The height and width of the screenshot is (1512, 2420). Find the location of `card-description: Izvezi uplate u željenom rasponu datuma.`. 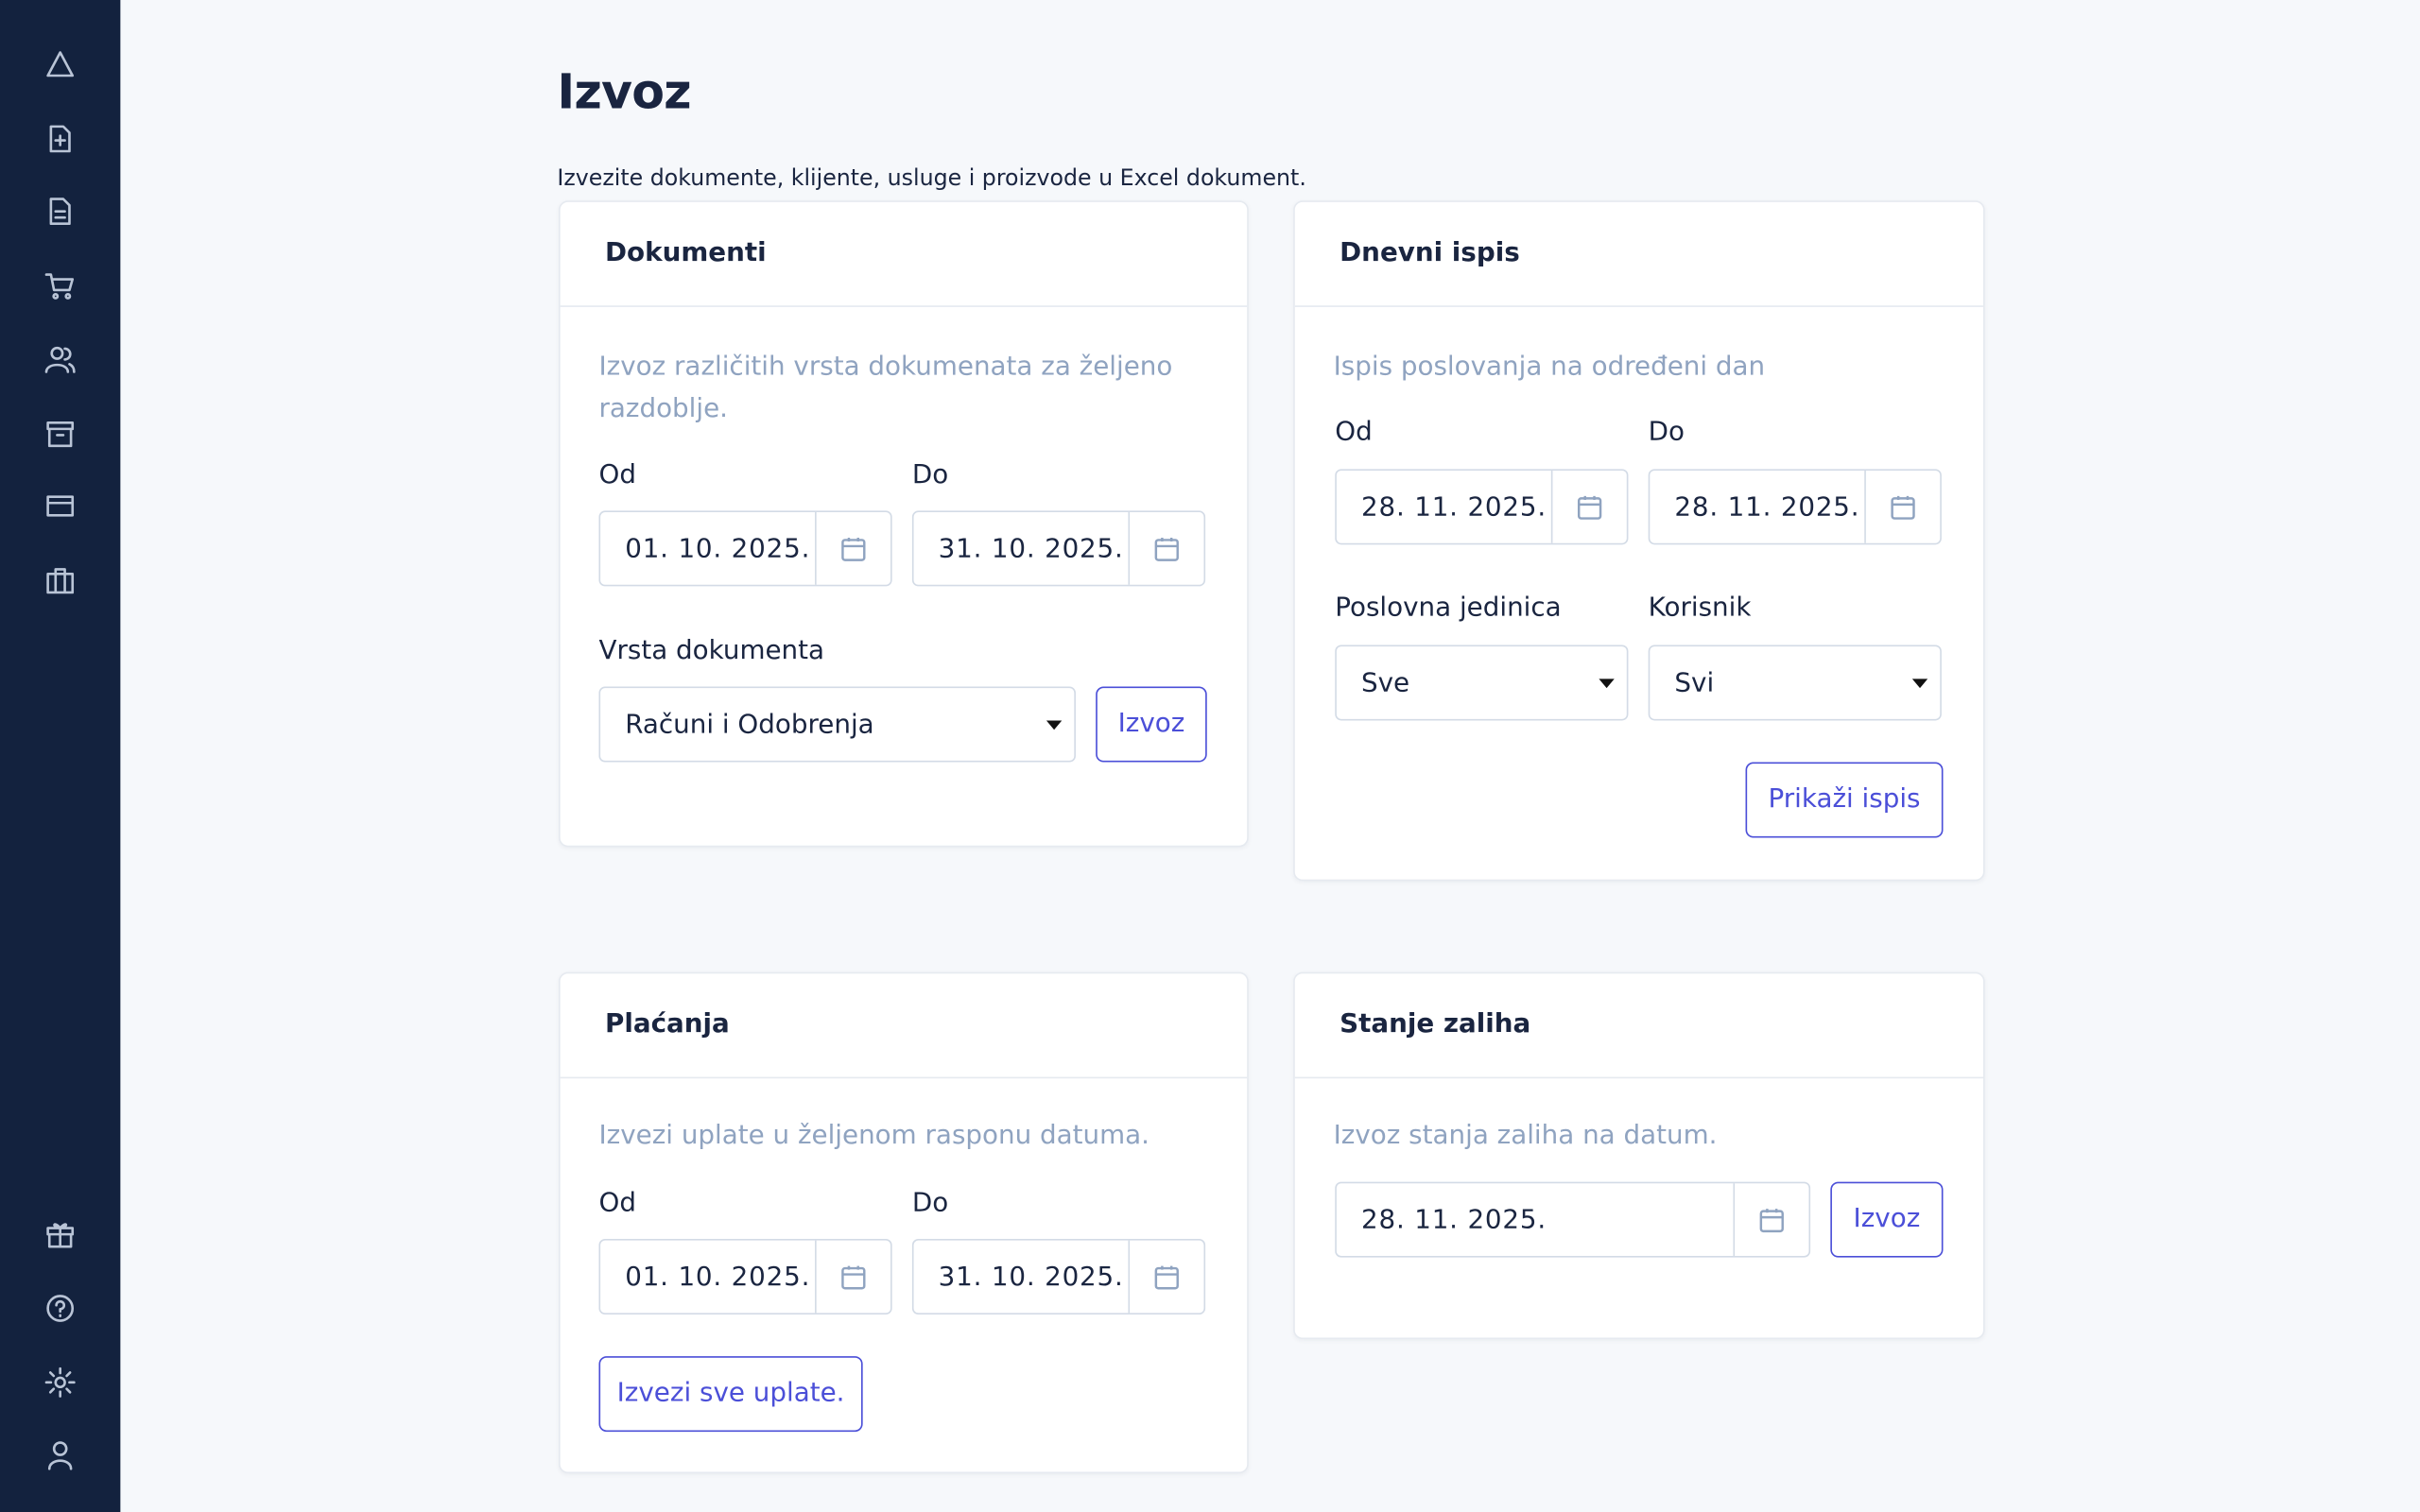

card-description: Izvezi uplate u željenom rasponu datuma. is located at coordinates (874, 1135).